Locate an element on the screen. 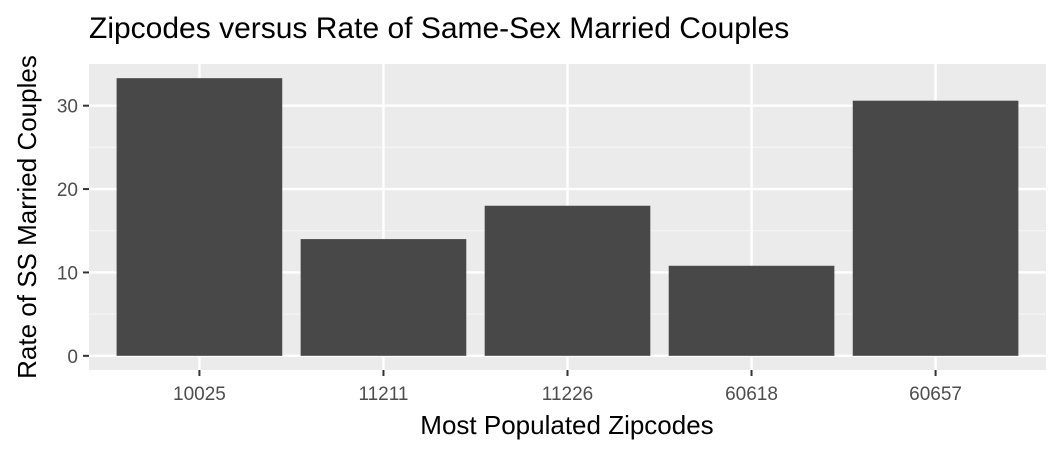  x-axis: 10025 11211 11226 60618 60657 is located at coordinates (567, 387).